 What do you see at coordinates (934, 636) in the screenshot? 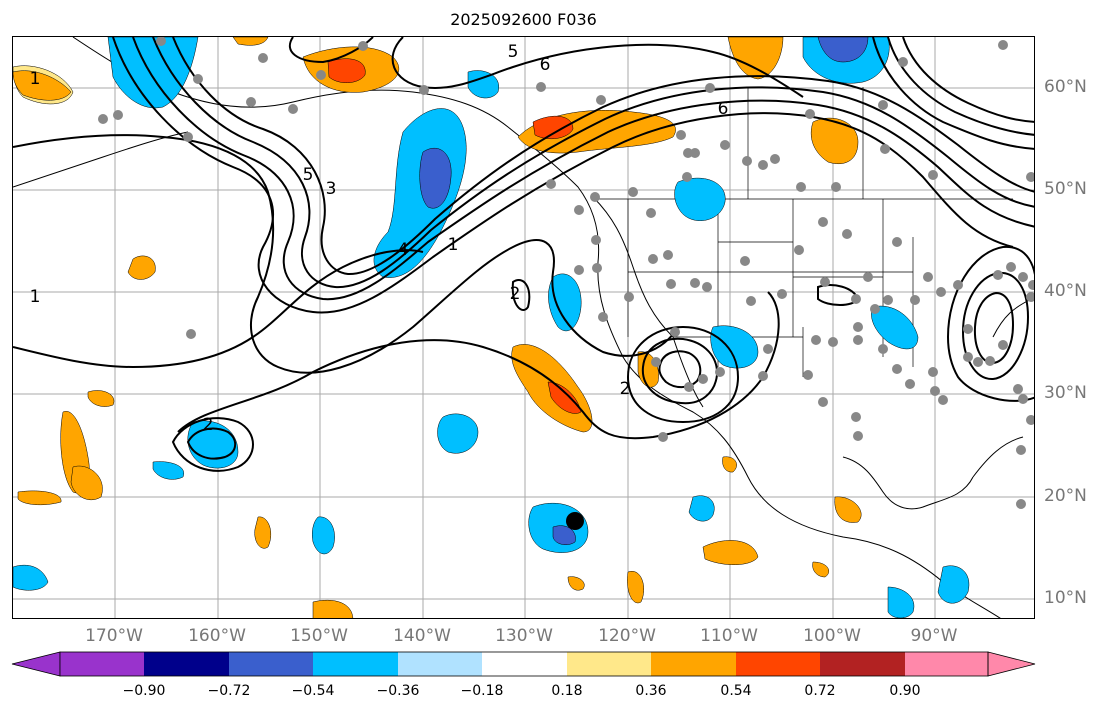
I see `lon-label: 90°W` at bounding box center [934, 636].